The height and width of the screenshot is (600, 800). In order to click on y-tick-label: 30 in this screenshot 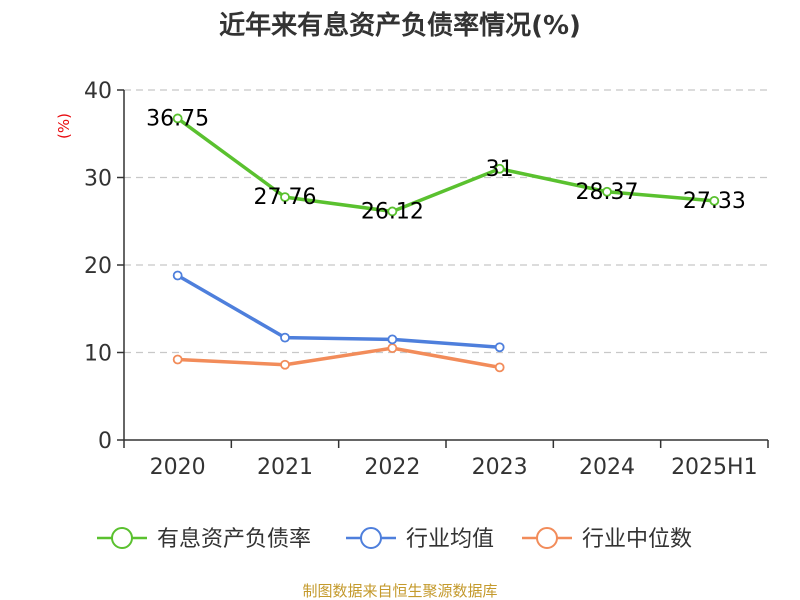, I will do `click(98, 179)`.